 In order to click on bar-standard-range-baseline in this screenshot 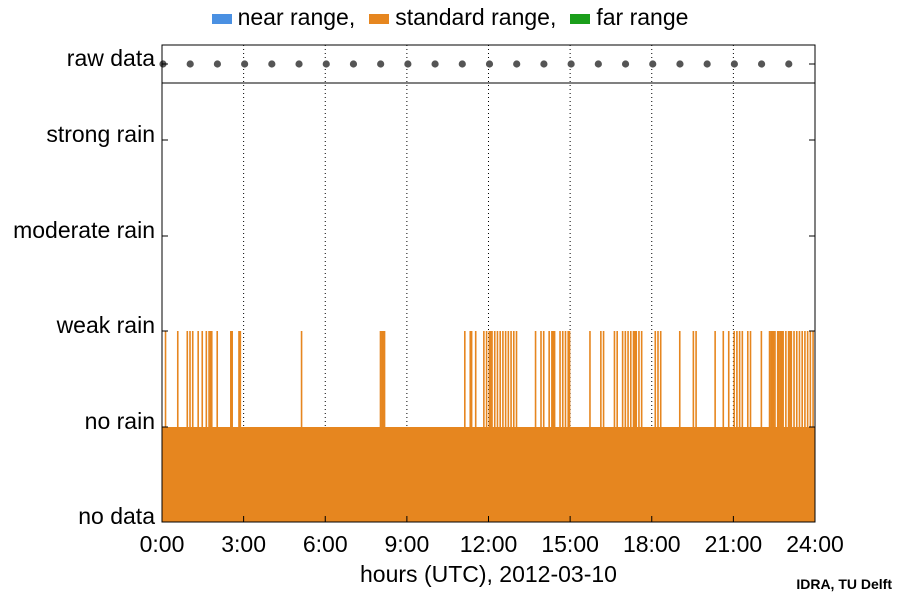, I will do `click(488, 474)`.